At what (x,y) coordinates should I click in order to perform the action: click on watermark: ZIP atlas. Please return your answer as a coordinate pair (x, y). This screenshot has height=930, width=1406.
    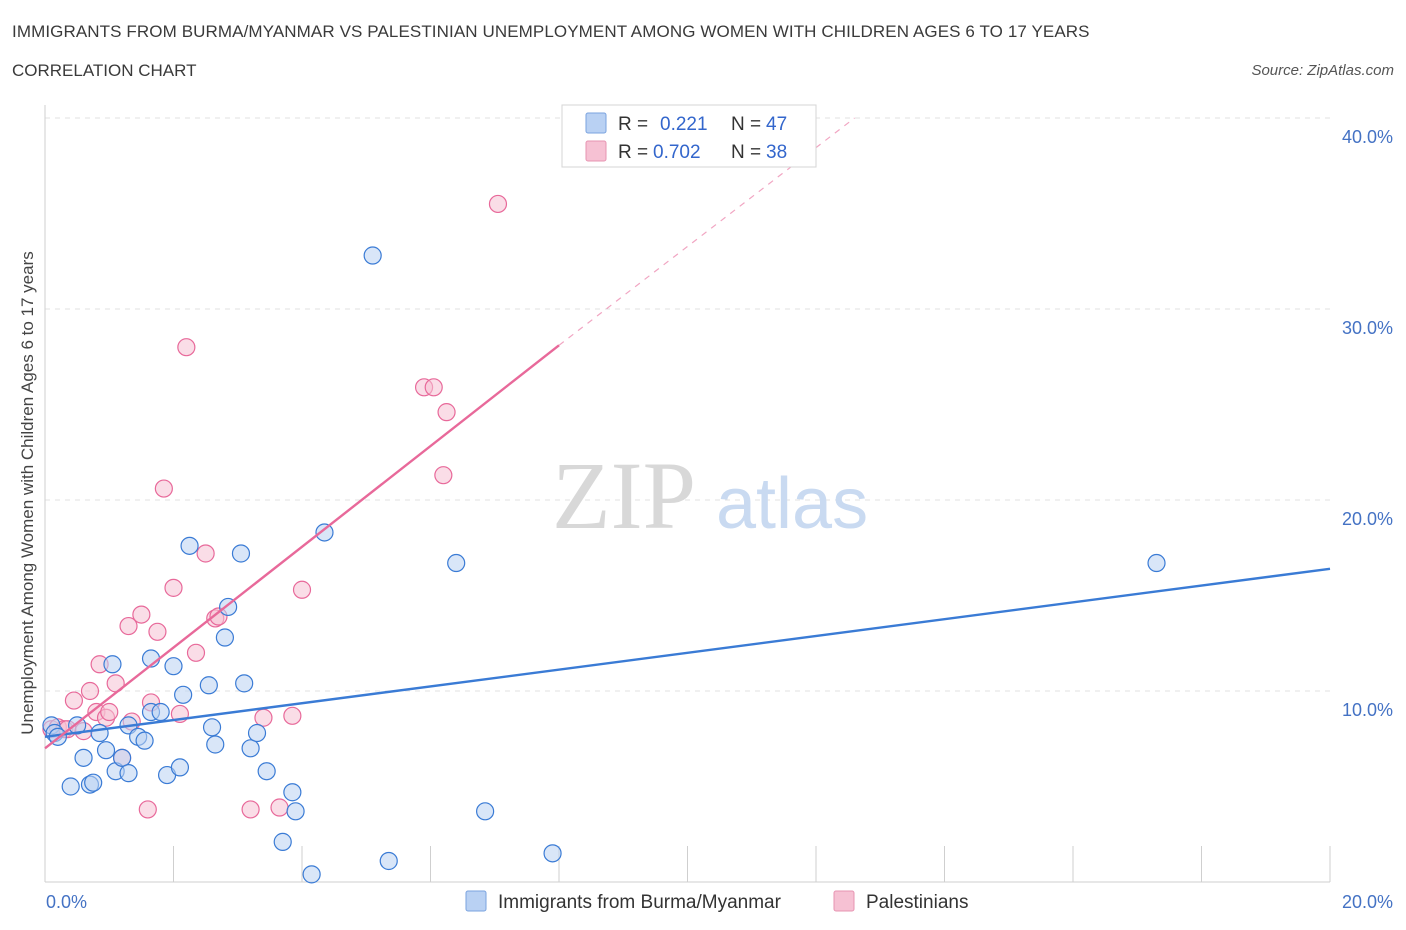
    Looking at the image, I should click on (710, 495).